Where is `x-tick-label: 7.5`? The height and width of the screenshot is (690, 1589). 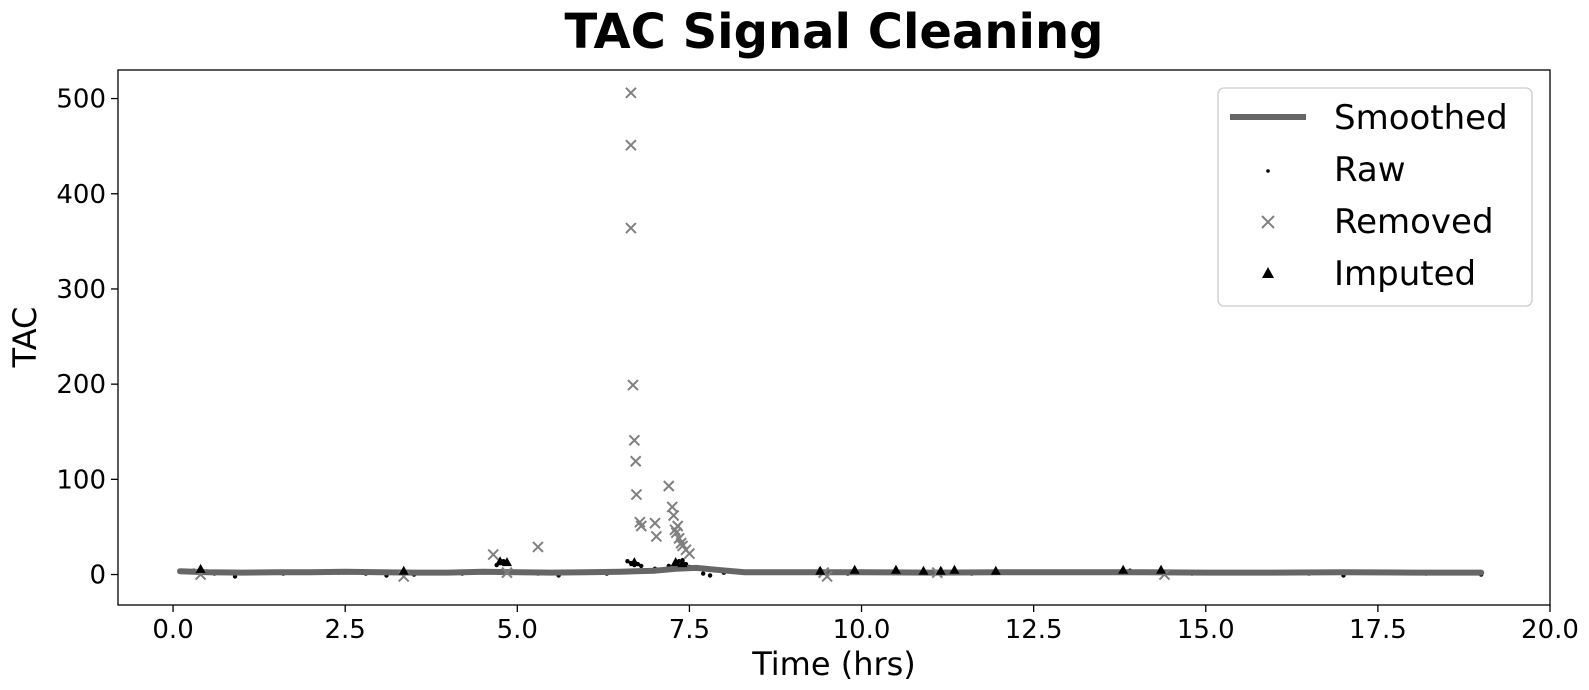
x-tick-label: 7.5 is located at coordinates (689, 630).